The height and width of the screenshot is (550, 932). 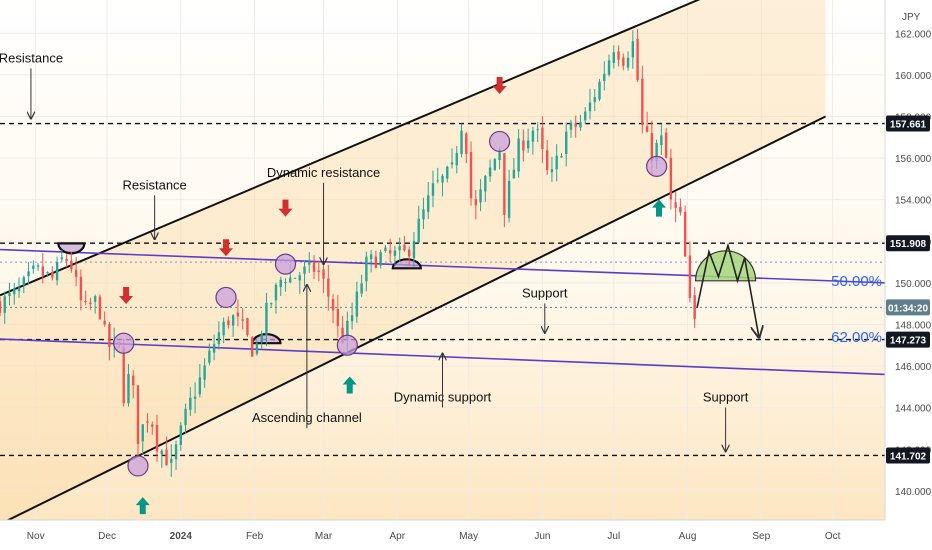 What do you see at coordinates (761, 536) in the screenshot?
I see `time-tick: Sep` at bounding box center [761, 536].